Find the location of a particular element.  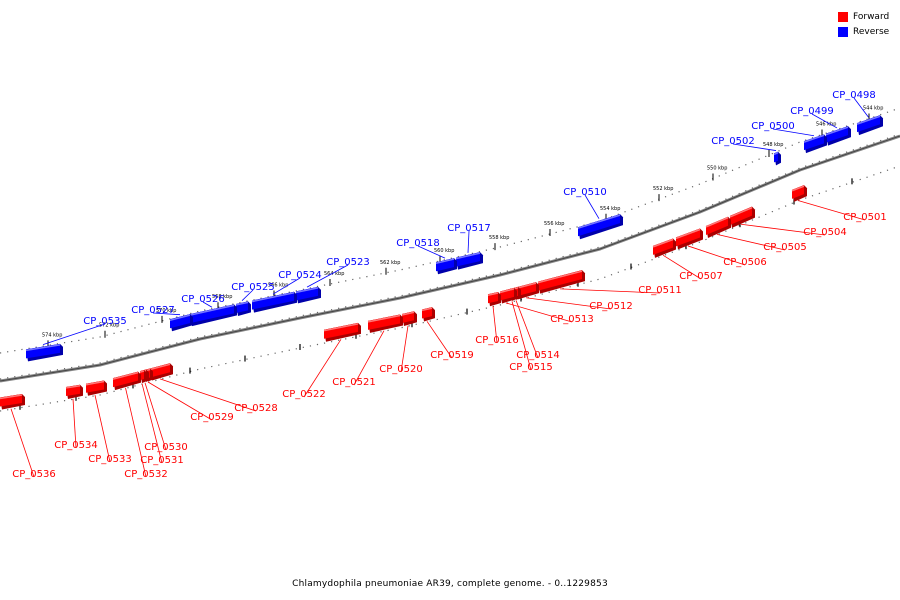

forward-label-cp_0530: CP_0530 is located at coordinates (165, 447).